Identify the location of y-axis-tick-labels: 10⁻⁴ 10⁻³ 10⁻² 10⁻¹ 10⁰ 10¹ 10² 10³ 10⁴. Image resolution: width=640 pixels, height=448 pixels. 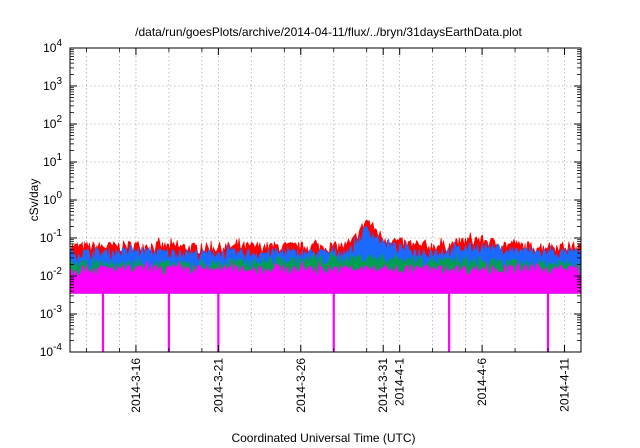
(51, 198).